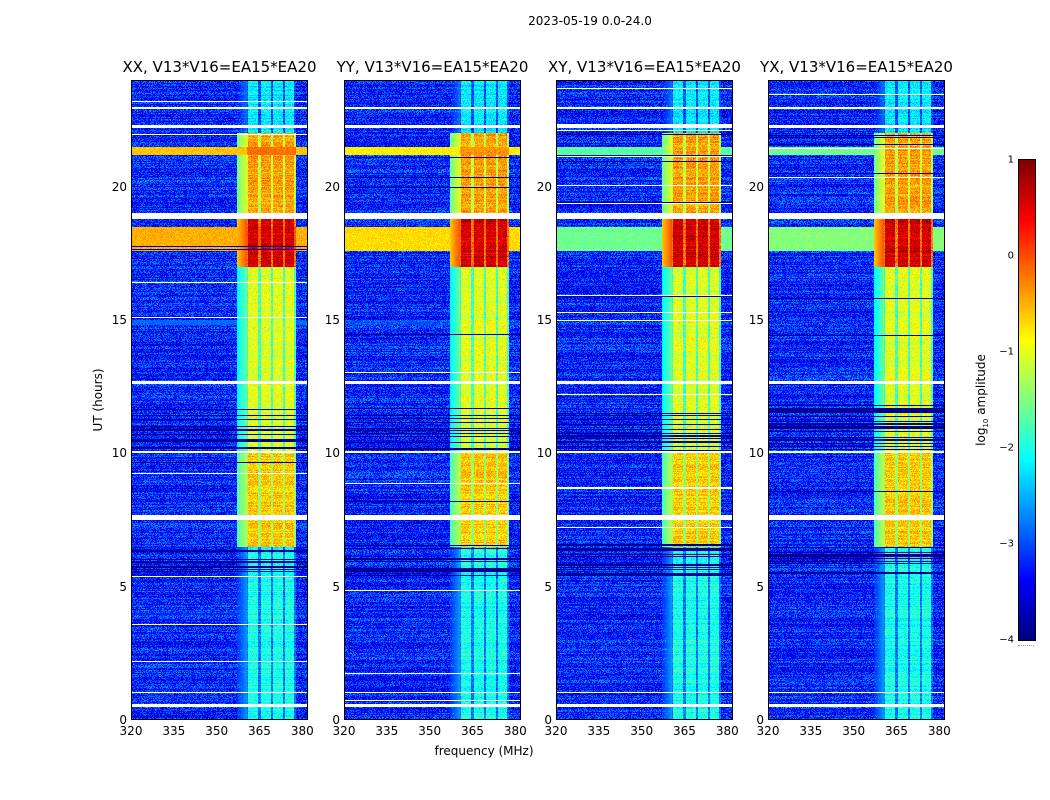 Image resolution: width=1050 pixels, height=800 pixels. What do you see at coordinates (644, 67) in the screenshot?
I see `panel-title-xy: XY, V13*V16=EA15*EA20` at bounding box center [644, 67].